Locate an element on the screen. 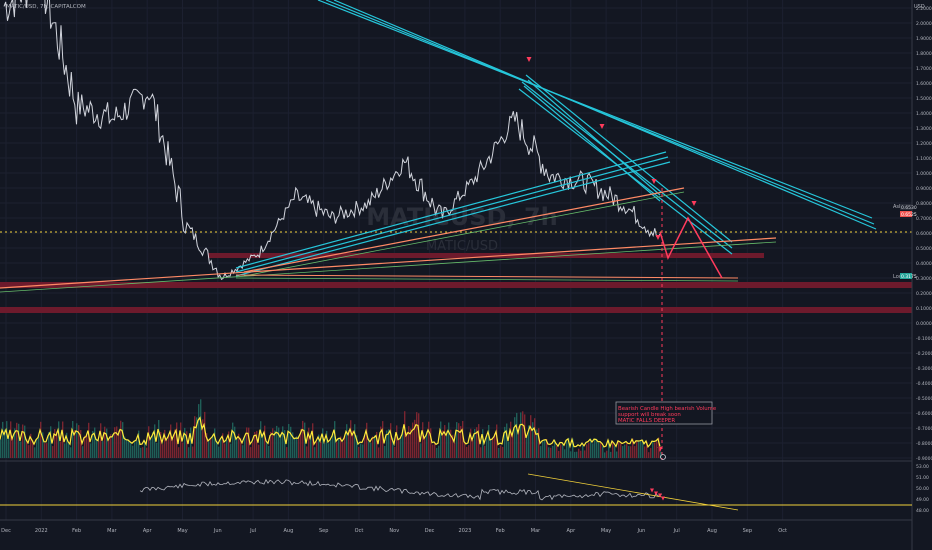  time-tick-label: Oct is located at coordinates (782, 531).